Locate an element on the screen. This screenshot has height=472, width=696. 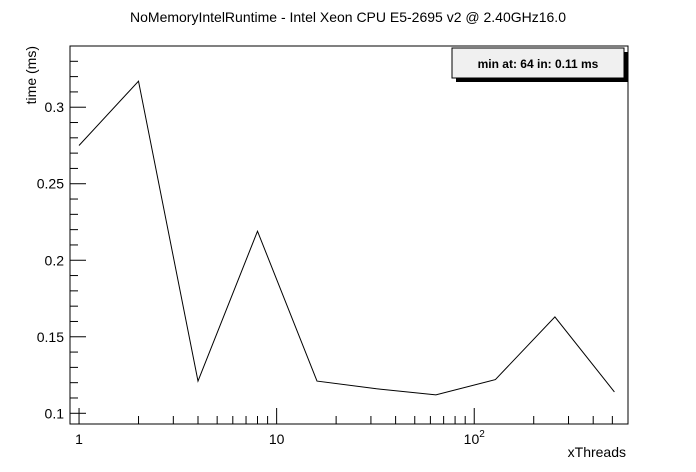
x-tick-label: 102 is located at coordinates (475, 438).